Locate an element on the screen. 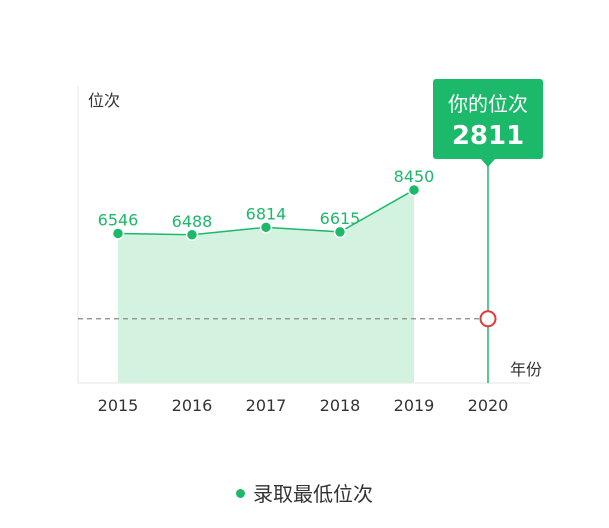 The image size is (609, 528). legend-label: 录取最低位次 is located at coordinates (313, 494).